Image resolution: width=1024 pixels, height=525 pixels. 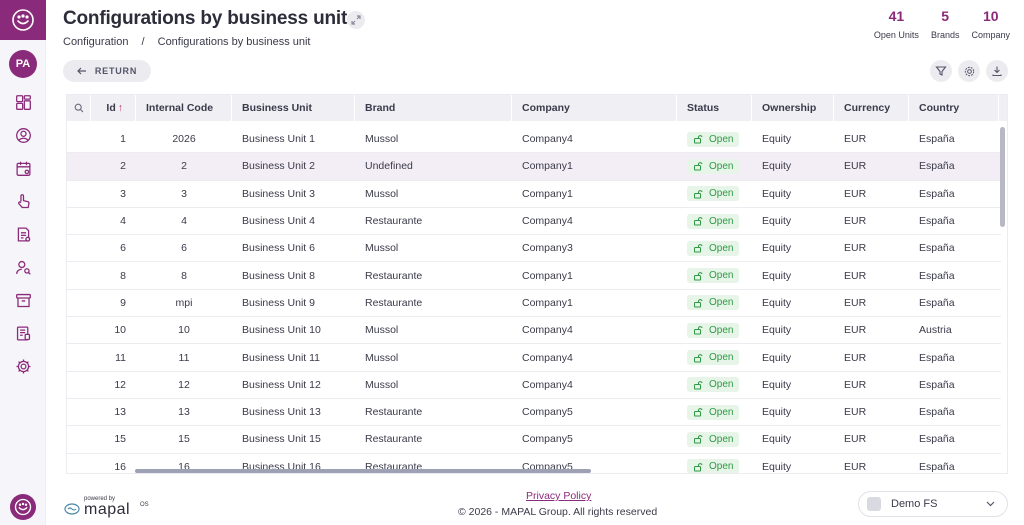 What do you see at coordinates (116, 71) in the screenshot?
I see `return-label: RETURN` at bounding box center [116, 71].